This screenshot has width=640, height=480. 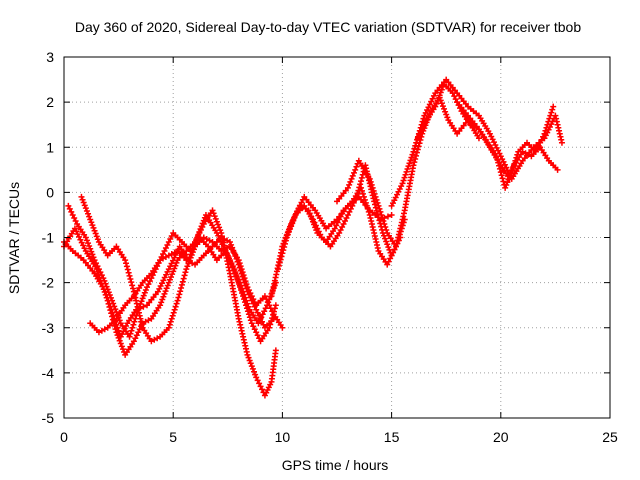 I want to click on series-sat-d, so click(x=182, y=269).